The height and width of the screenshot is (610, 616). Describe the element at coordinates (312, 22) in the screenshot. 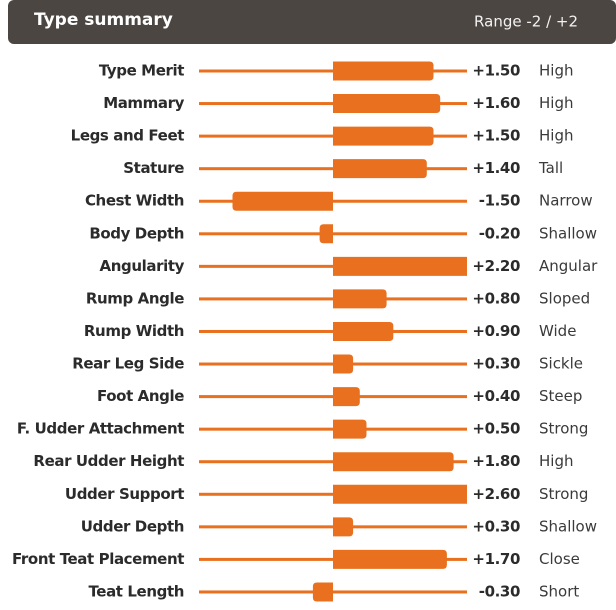

I see `header-bar` at that location.